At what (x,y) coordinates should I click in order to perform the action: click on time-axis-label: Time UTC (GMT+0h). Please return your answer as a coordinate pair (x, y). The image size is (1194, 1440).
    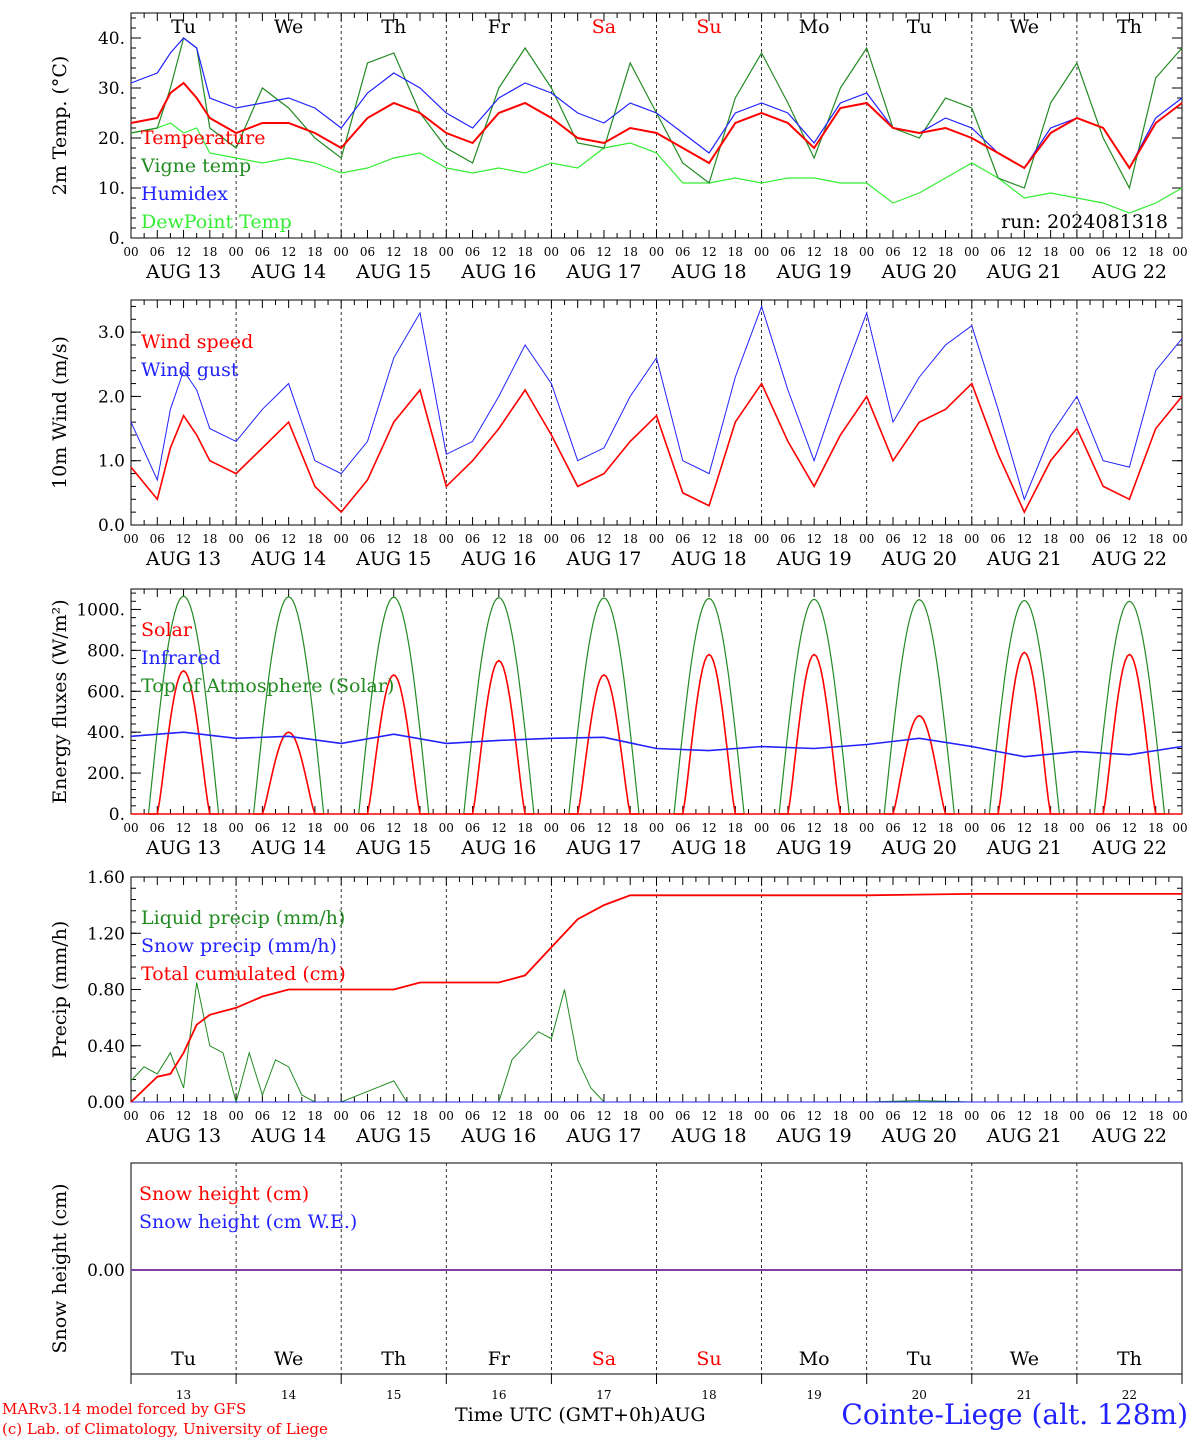
    Looking at the image, I should click on (558, 1415).